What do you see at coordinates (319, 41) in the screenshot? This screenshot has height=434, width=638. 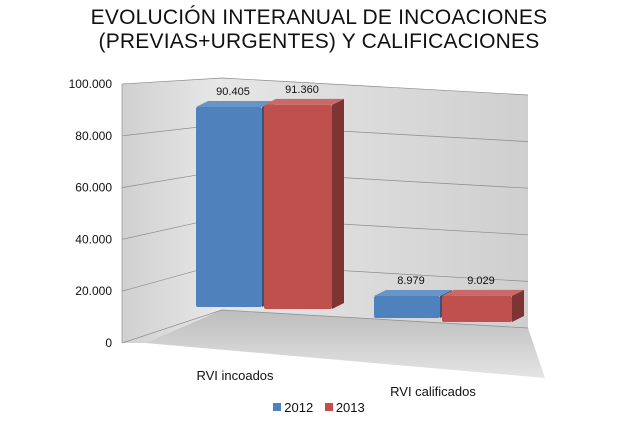 I see `chart-title-line-2: (PREVIAS+URGENTES) Y CALIFICACIONES` at bounding box center [319, 41].